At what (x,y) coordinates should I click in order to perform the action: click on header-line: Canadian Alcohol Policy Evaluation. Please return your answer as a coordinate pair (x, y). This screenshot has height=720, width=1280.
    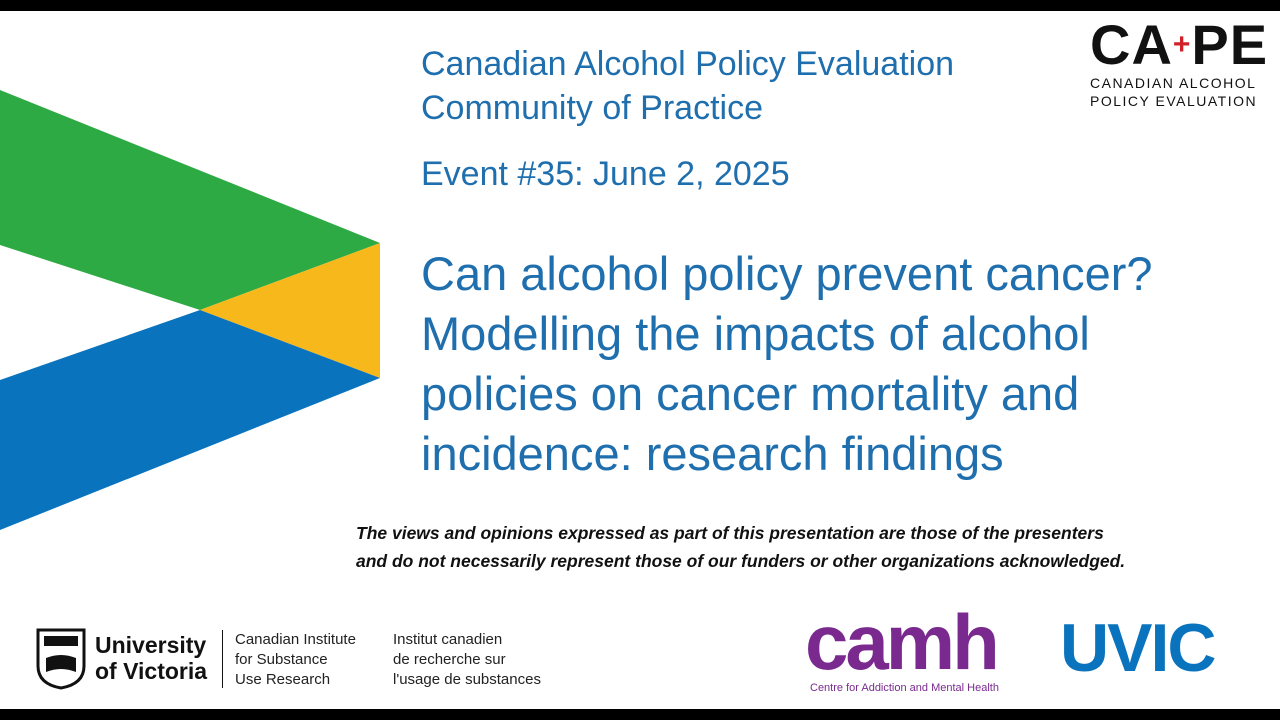
    Looking at the image, I should click on (688, 64).